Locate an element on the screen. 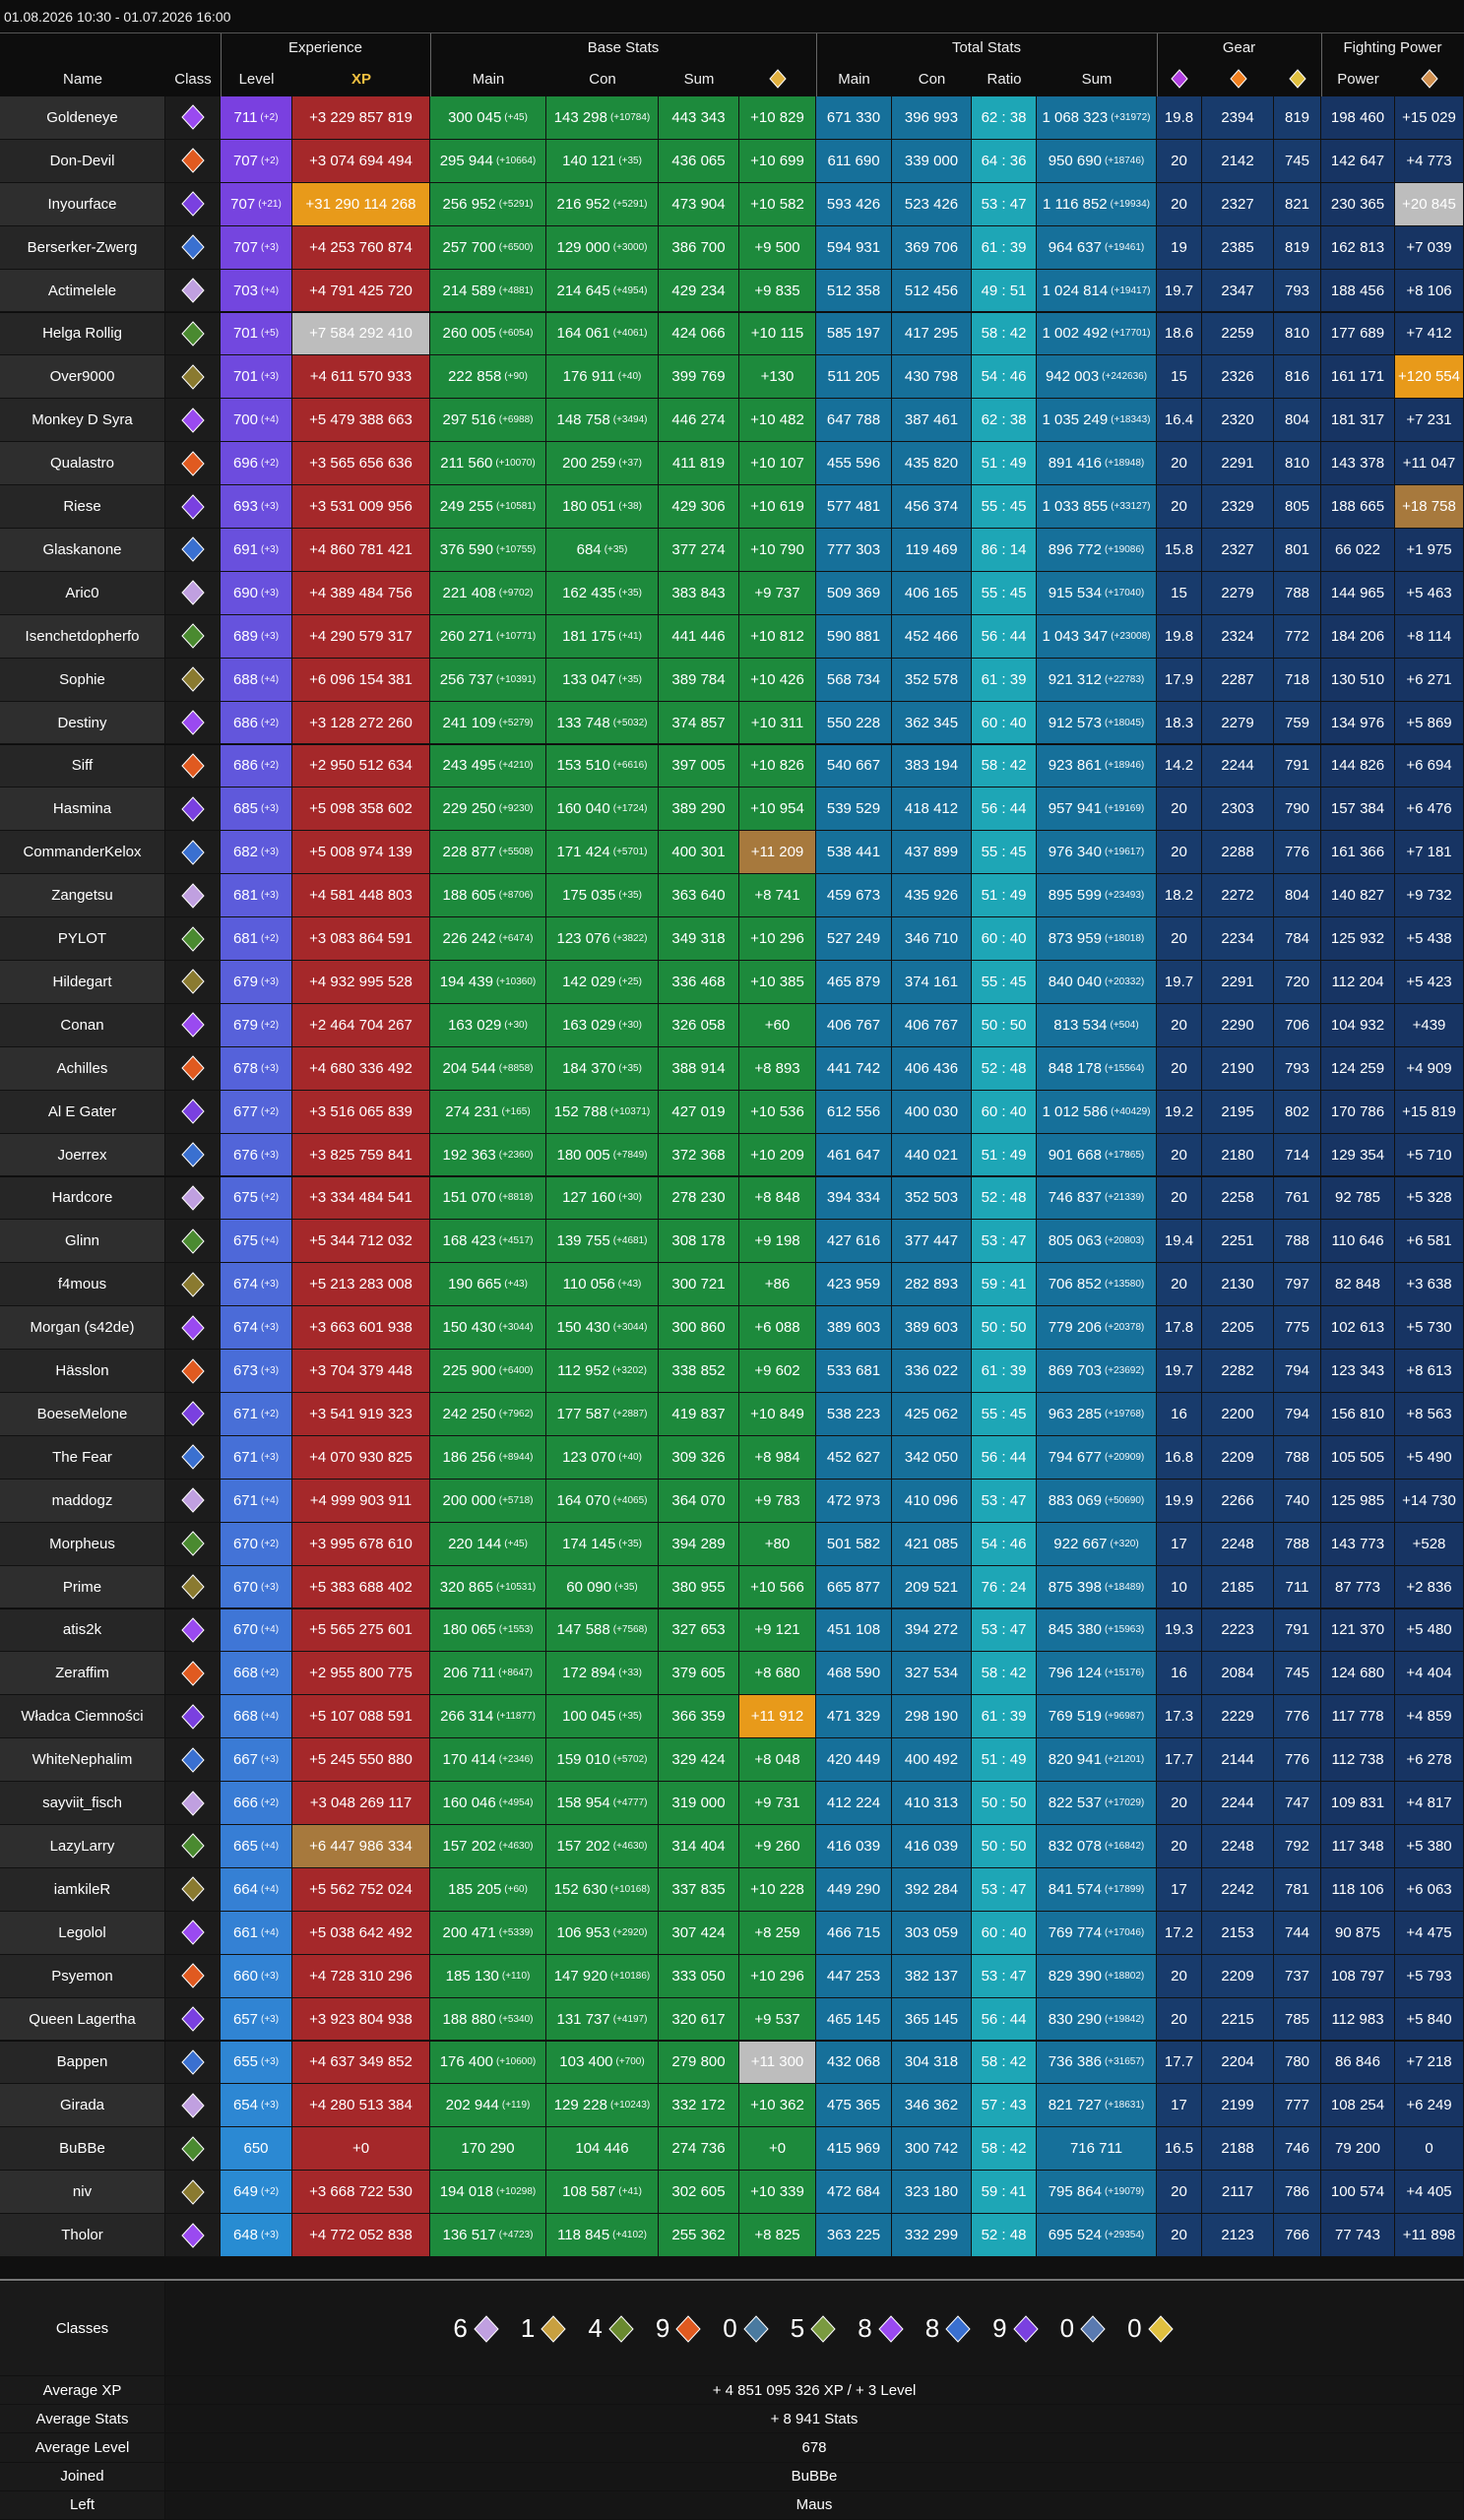 Image resolution: width=1464 pixels, height=2520 pixels. stat-cell: 200 471 (+5339) is located at coordinates (488, 1933).